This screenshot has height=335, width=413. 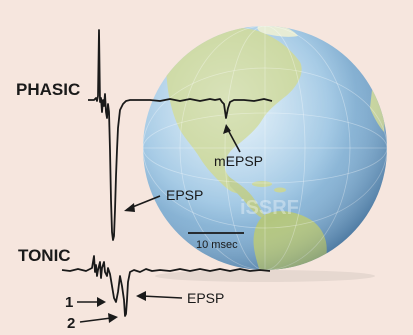 I want to click on scale-bar: 10 msec, so click(x=216, y=241).